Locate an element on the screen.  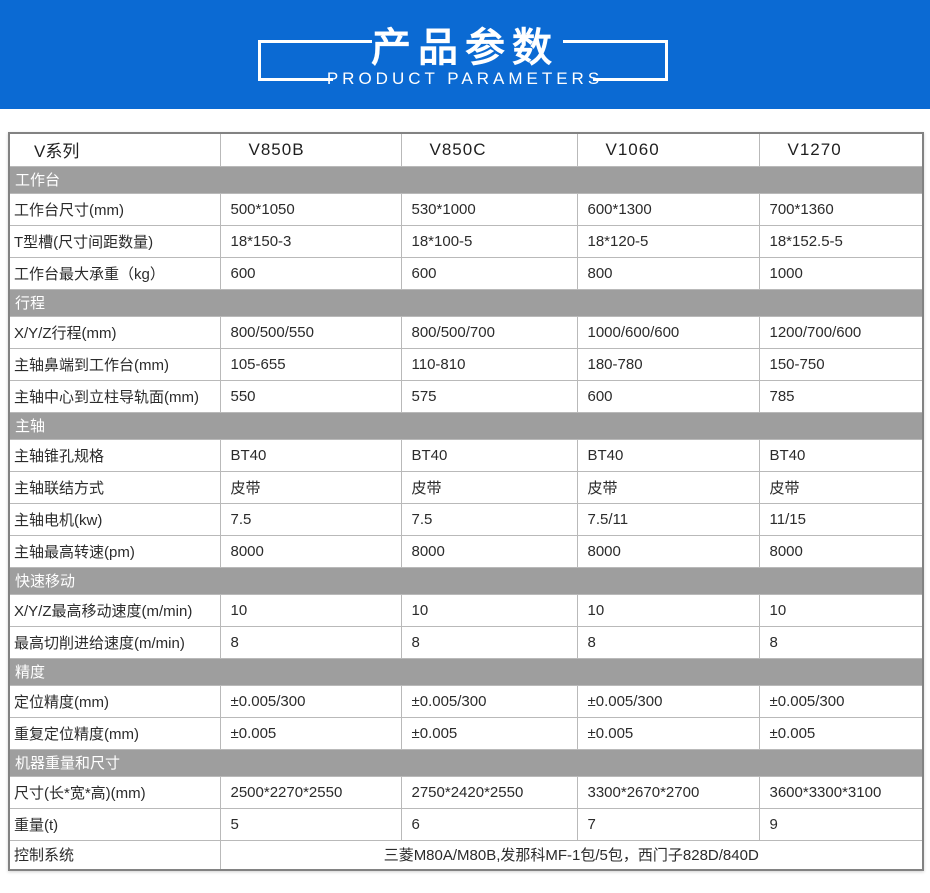
row-label: 最高切削进给速度(m/min) is located at coordinates (114, 642).